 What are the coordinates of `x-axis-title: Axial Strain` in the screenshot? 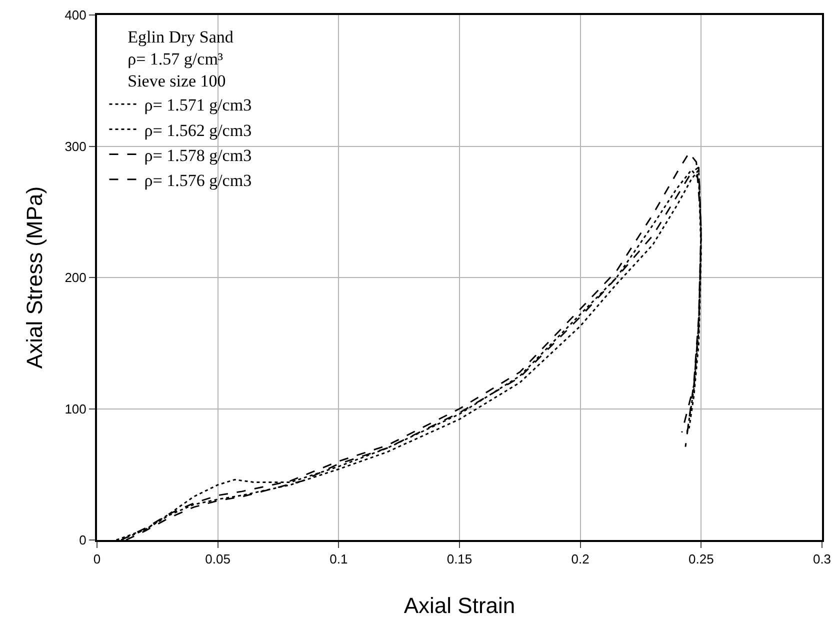 It's located at (460, 605).